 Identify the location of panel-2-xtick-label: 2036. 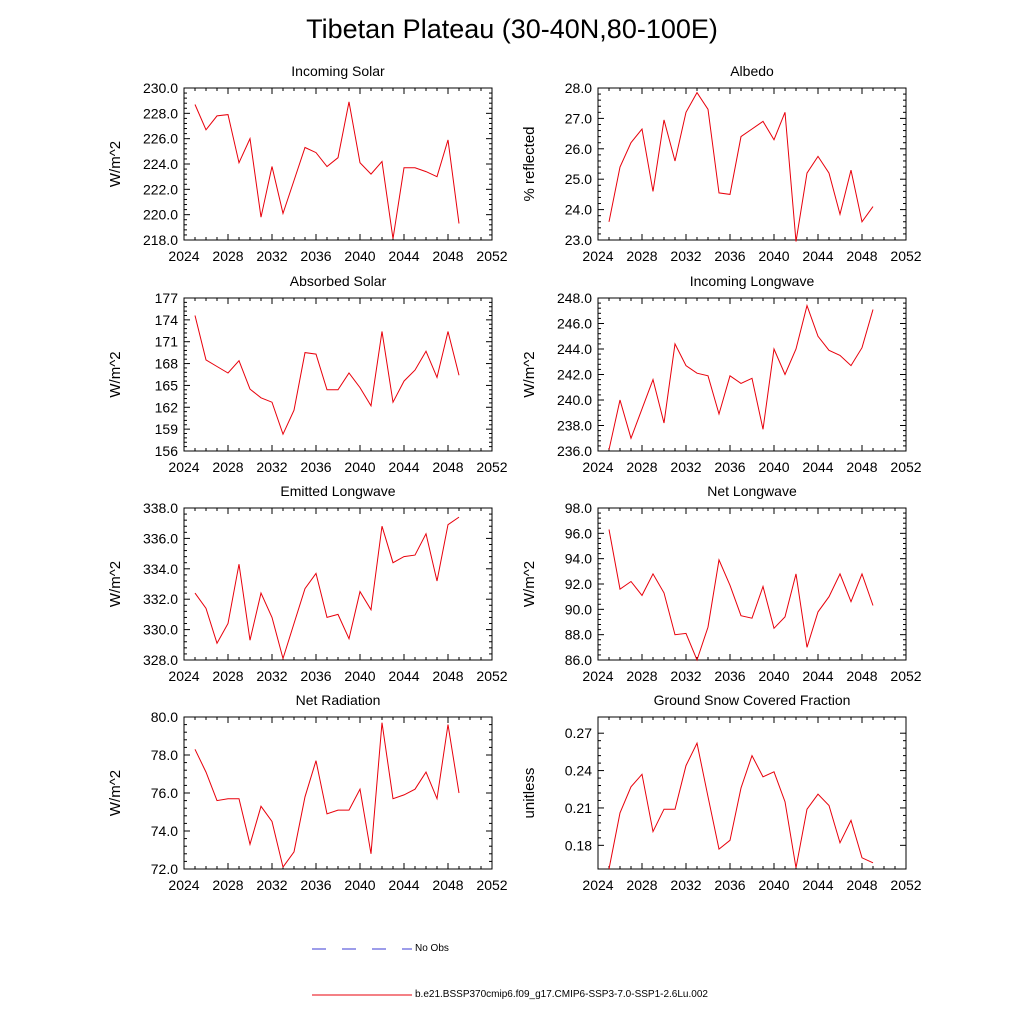
(729, 256).